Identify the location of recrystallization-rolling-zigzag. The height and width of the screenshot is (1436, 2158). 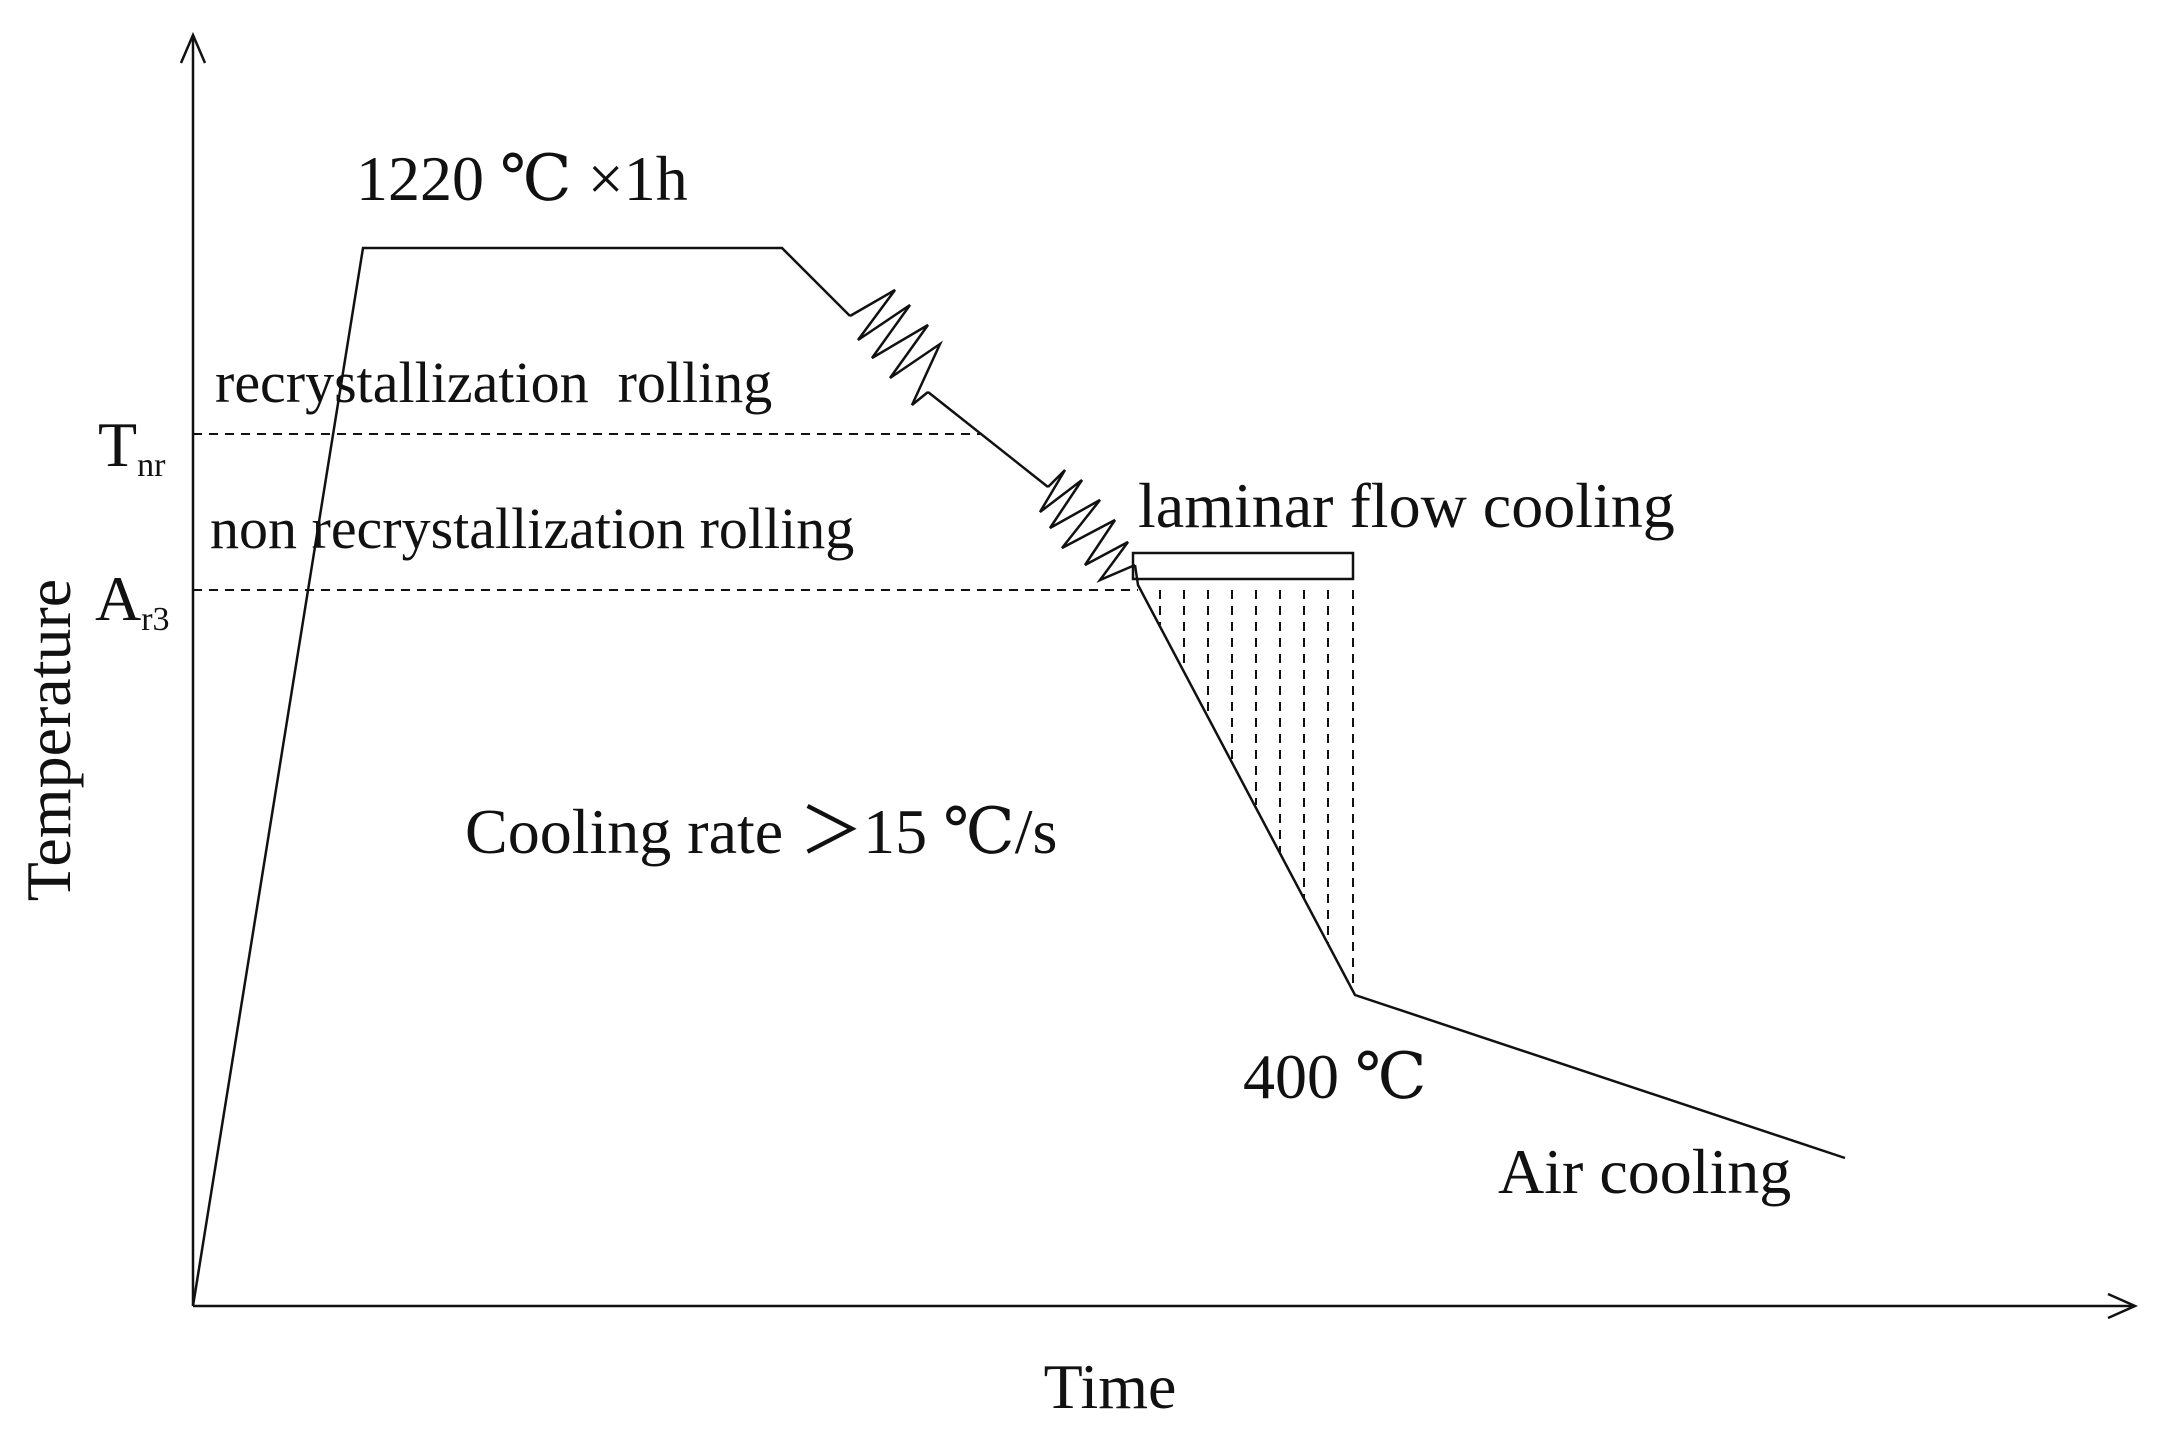
(896, 347).